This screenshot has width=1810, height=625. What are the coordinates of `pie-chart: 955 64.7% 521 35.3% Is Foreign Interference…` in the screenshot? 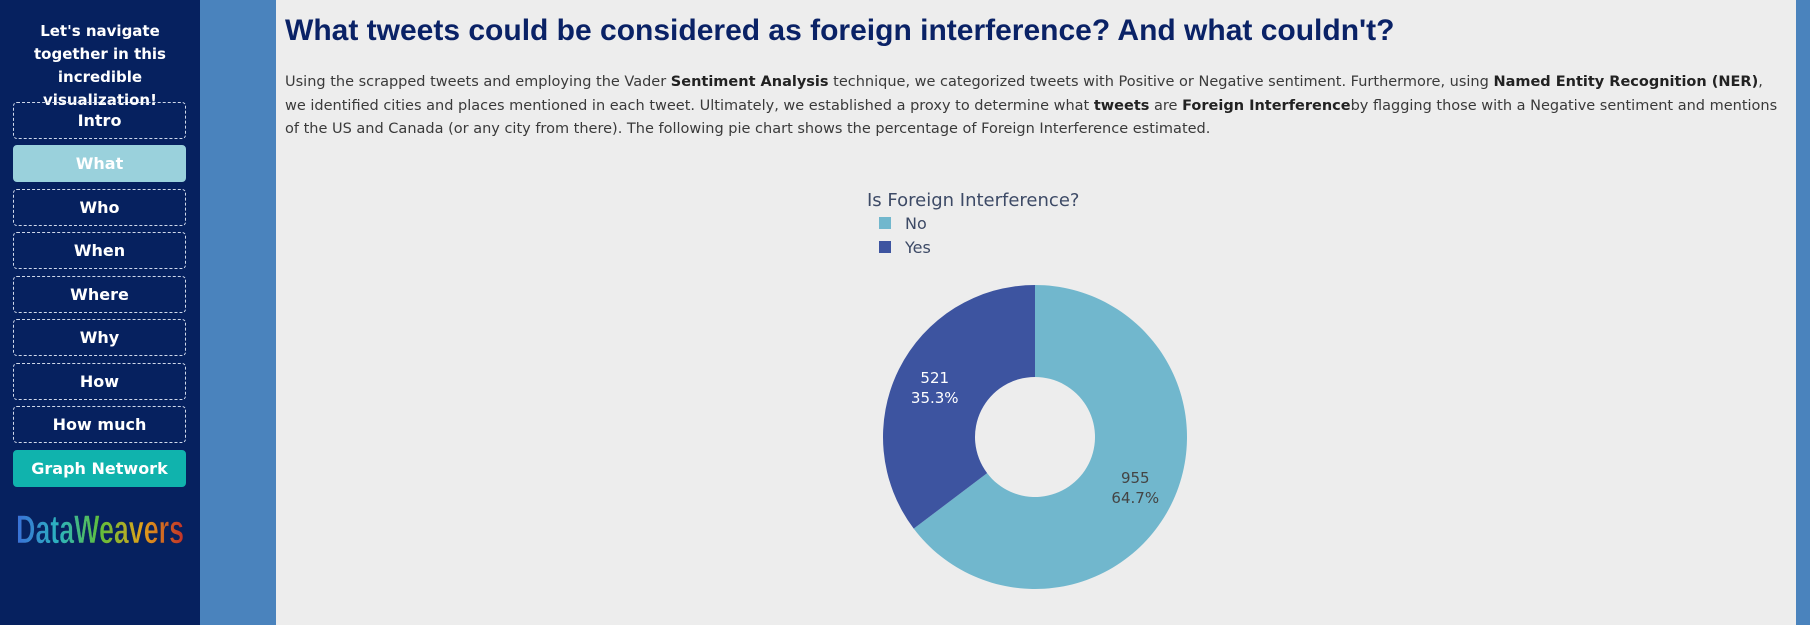 It's located at (1027, 390).